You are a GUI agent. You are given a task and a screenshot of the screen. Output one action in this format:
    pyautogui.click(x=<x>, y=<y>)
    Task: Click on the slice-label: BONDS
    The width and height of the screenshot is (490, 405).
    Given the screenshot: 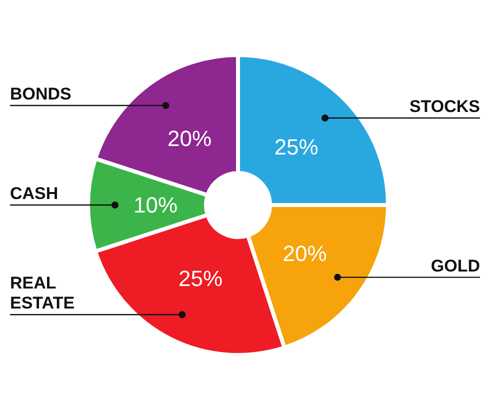 What is the action you would take?
    pyautogui.click(x=41, y=94)
    